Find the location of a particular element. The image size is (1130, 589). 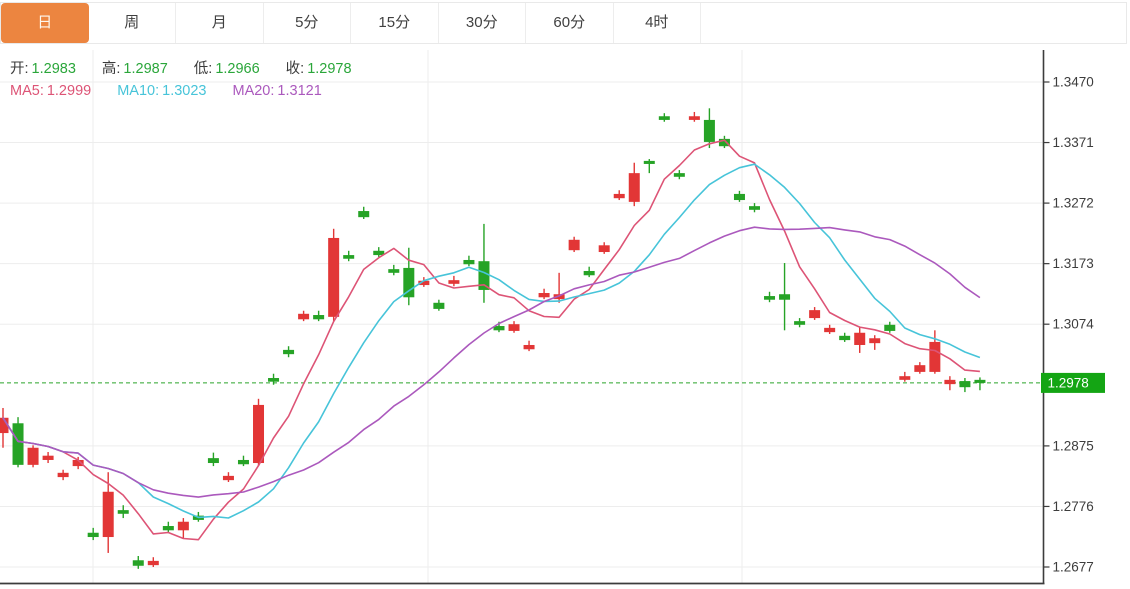

axis-tick-label: 1.2776 is located at coordinates (1073, 506).